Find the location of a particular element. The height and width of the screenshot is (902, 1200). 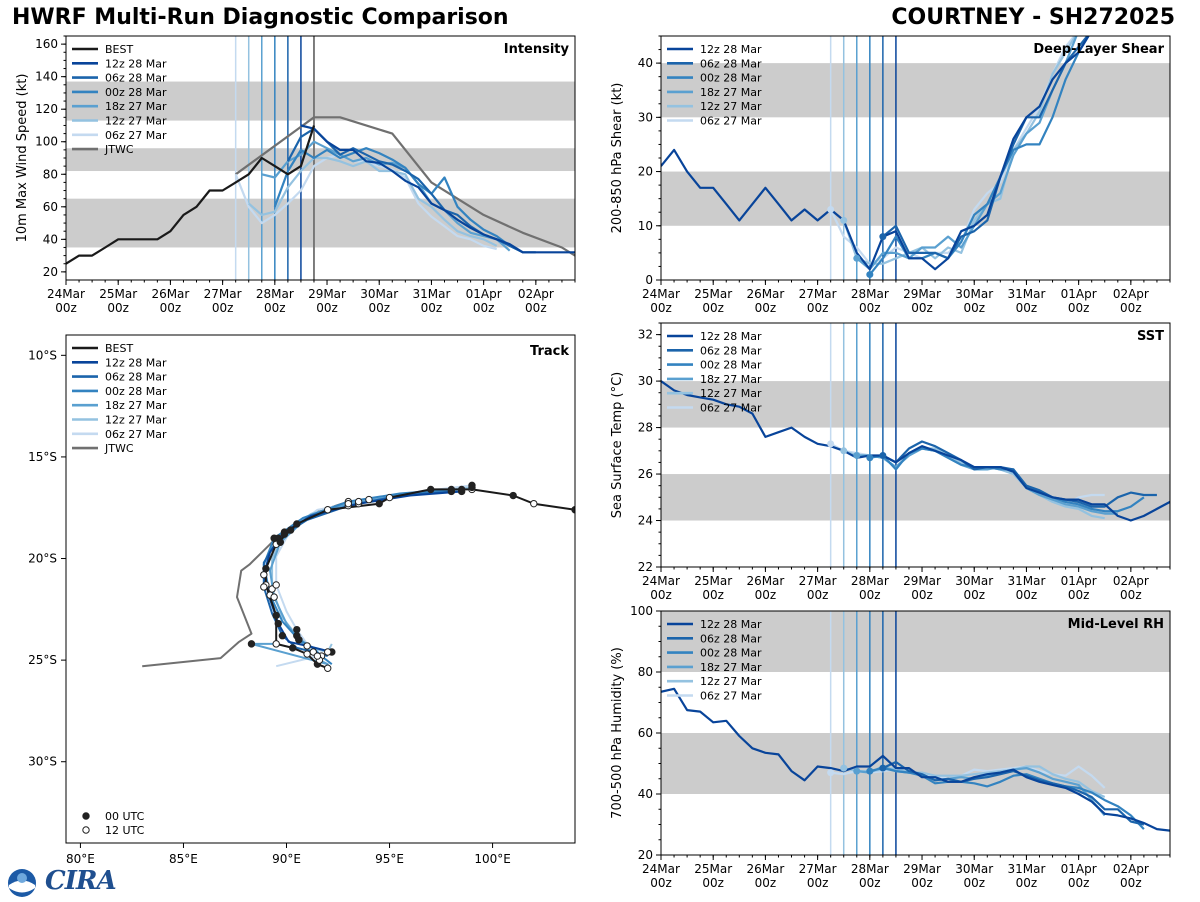

rh-ytick-label: 80 is located at coordinates (645, 672).